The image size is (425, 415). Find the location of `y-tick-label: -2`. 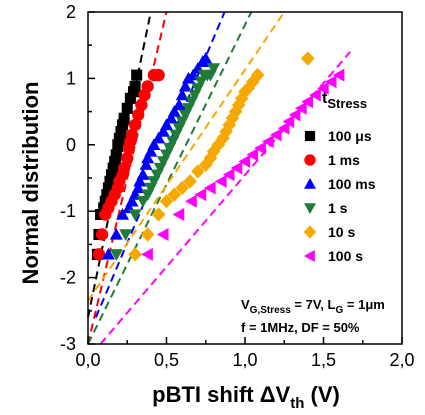

y-tick-label: -2 is located at coordinates (68, 278).